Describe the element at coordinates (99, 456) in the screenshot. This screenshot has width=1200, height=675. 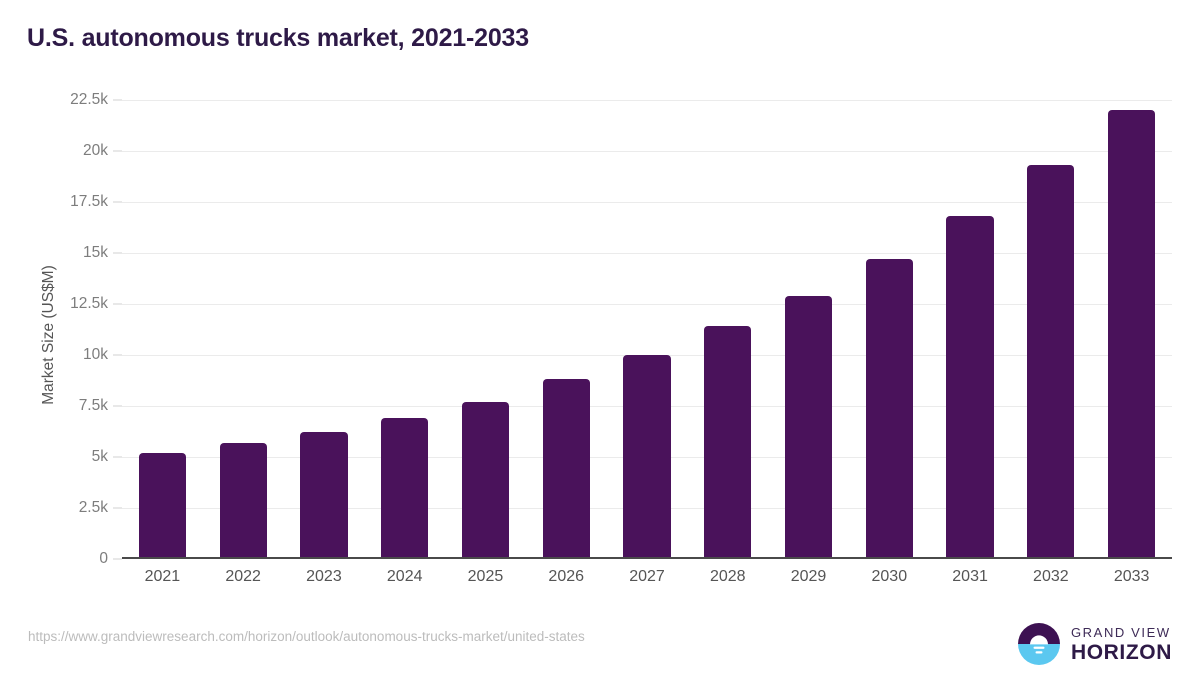
I see `y-tick-label: 5k` at that location.